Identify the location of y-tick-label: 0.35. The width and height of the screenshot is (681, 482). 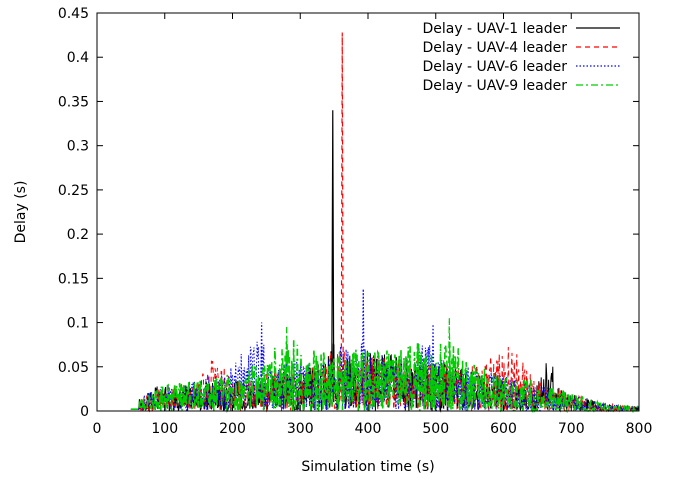
(73, 102).